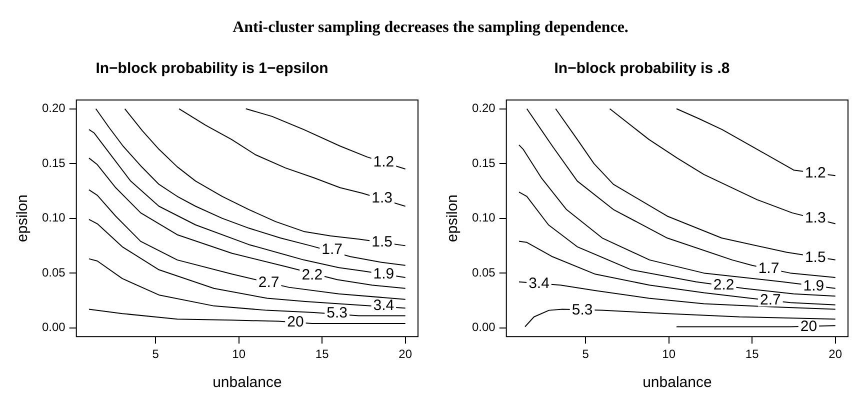 The width and height of the screenshot is (861, 406). What do you see at coordinates (430, 28) in the screenshot?
I see `text: Anti-cluster sampling decreases the sampling dependence.` at bounding box center [430, 28].